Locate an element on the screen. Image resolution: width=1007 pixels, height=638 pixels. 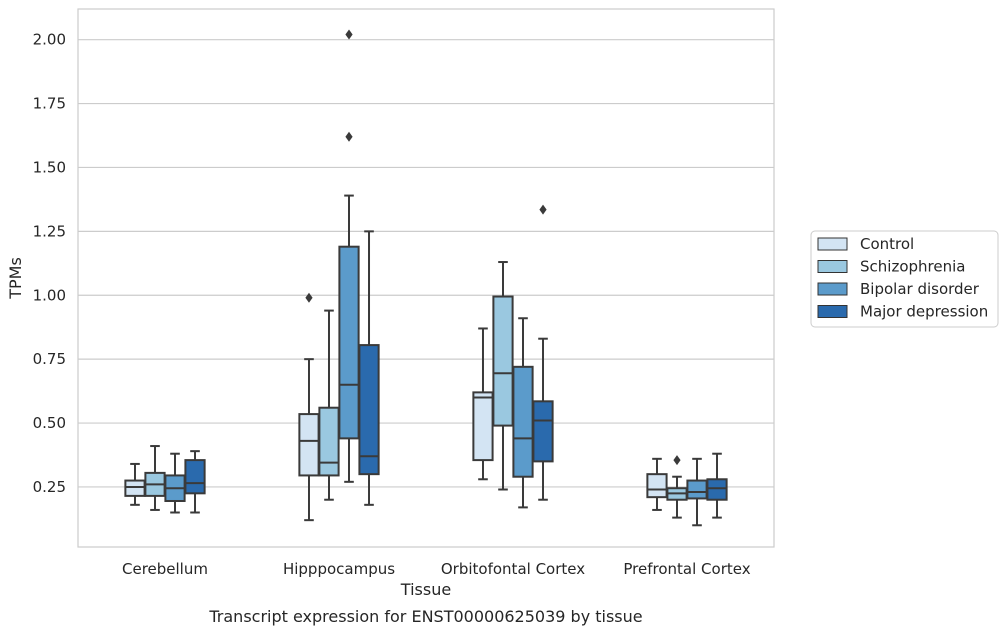
legend-item: Control is located at coordinates (865, 244).